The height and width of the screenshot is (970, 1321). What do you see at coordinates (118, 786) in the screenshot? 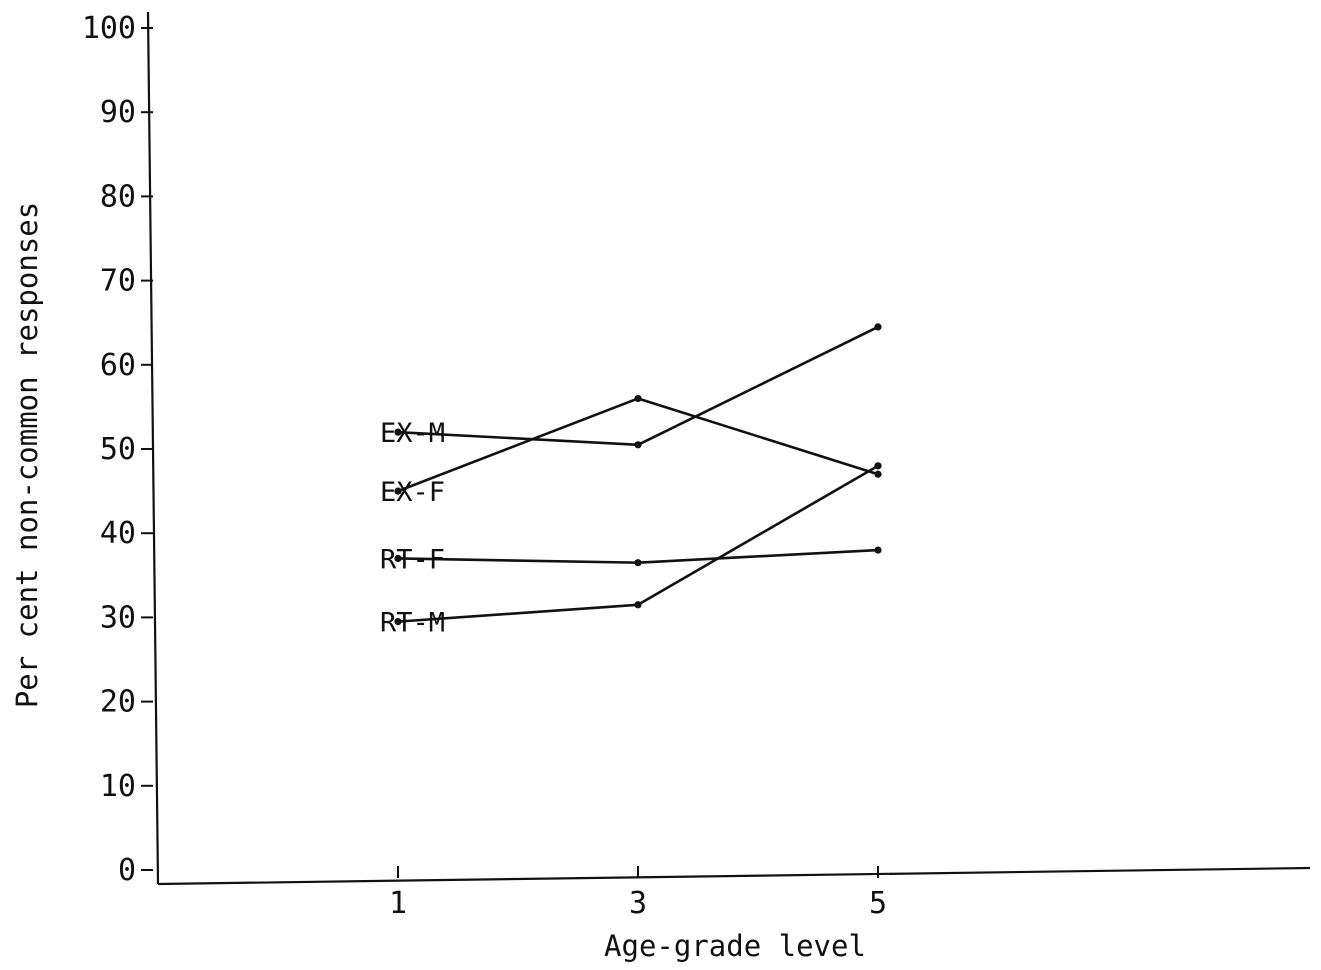
I see `y-tick-label: 10` at bounding box center [118, 786].